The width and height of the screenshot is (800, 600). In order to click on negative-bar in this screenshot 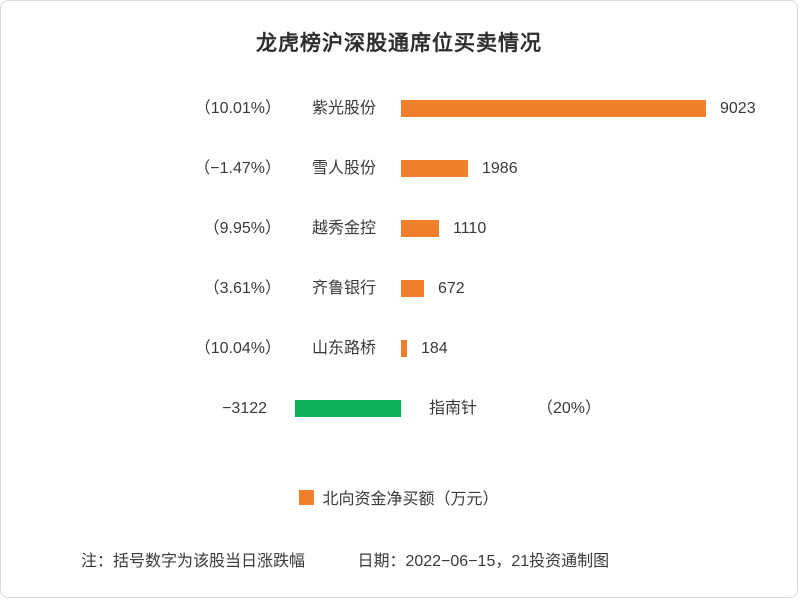, I will do `click(348, 408)`.